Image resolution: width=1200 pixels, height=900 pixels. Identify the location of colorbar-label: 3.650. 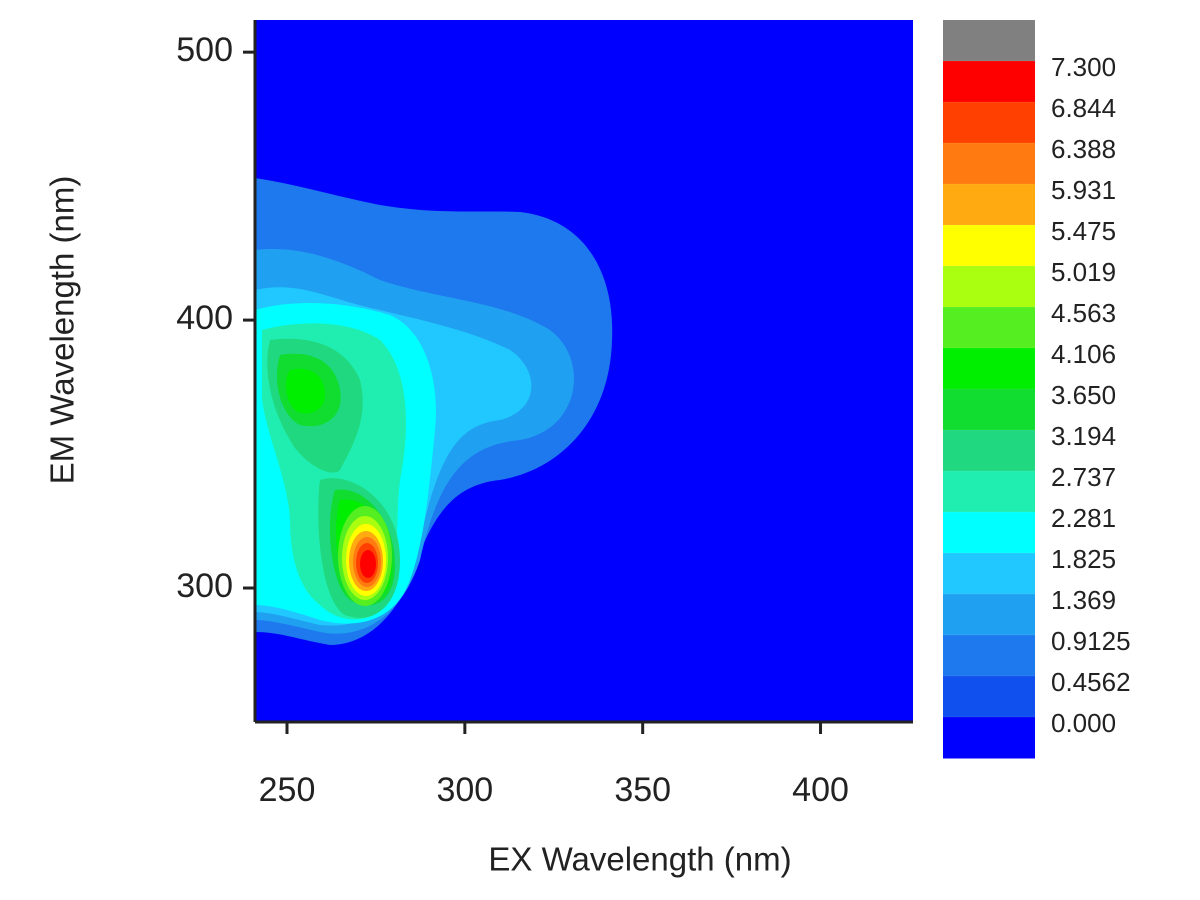
(1083, 395).